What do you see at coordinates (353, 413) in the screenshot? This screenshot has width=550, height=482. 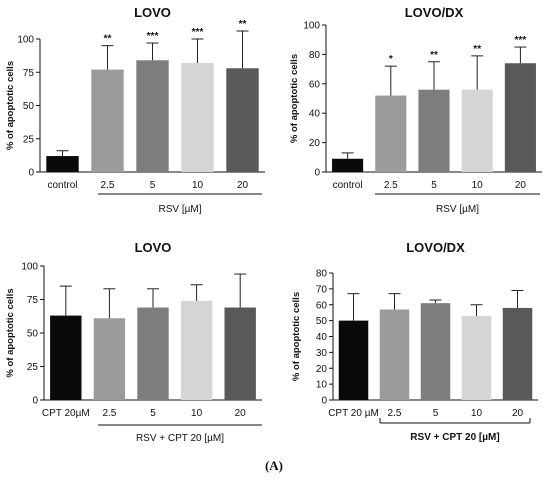 I see `x-tick-label: CPT 20 µM` at bounding box center [353, 413].